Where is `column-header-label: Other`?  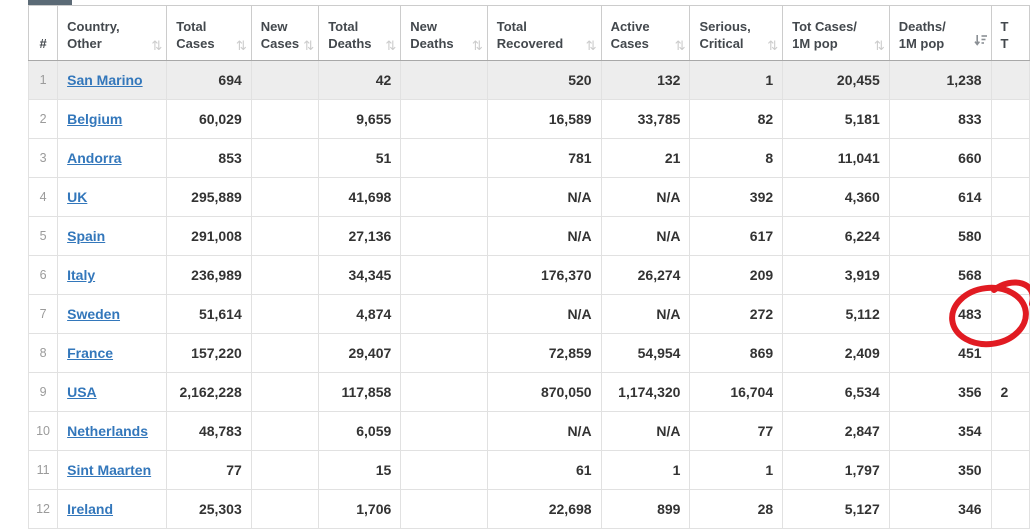 column-header-label: Other is located at coordinates (84, 44).